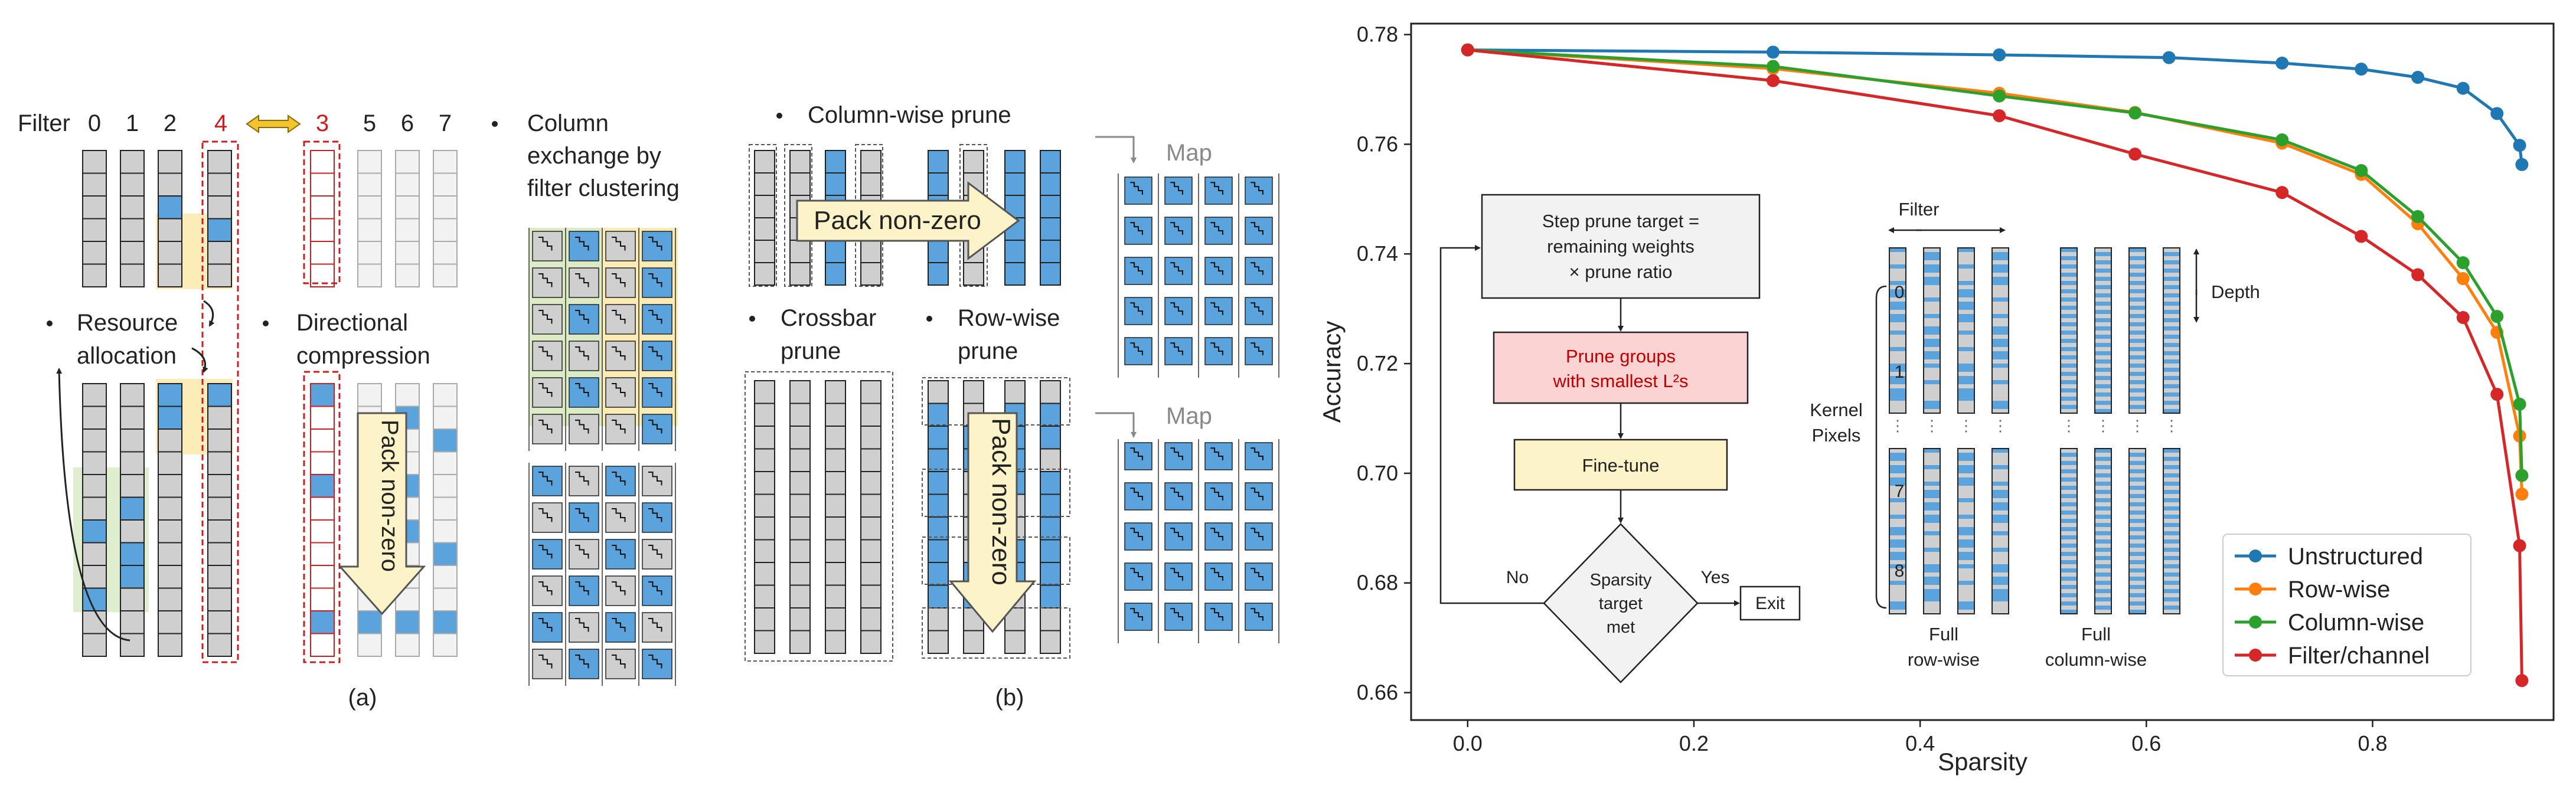 Image resolution: width=2576 pixels, height=795 pixels. I want to click on swap-arrow-icon, so click(273, 123).